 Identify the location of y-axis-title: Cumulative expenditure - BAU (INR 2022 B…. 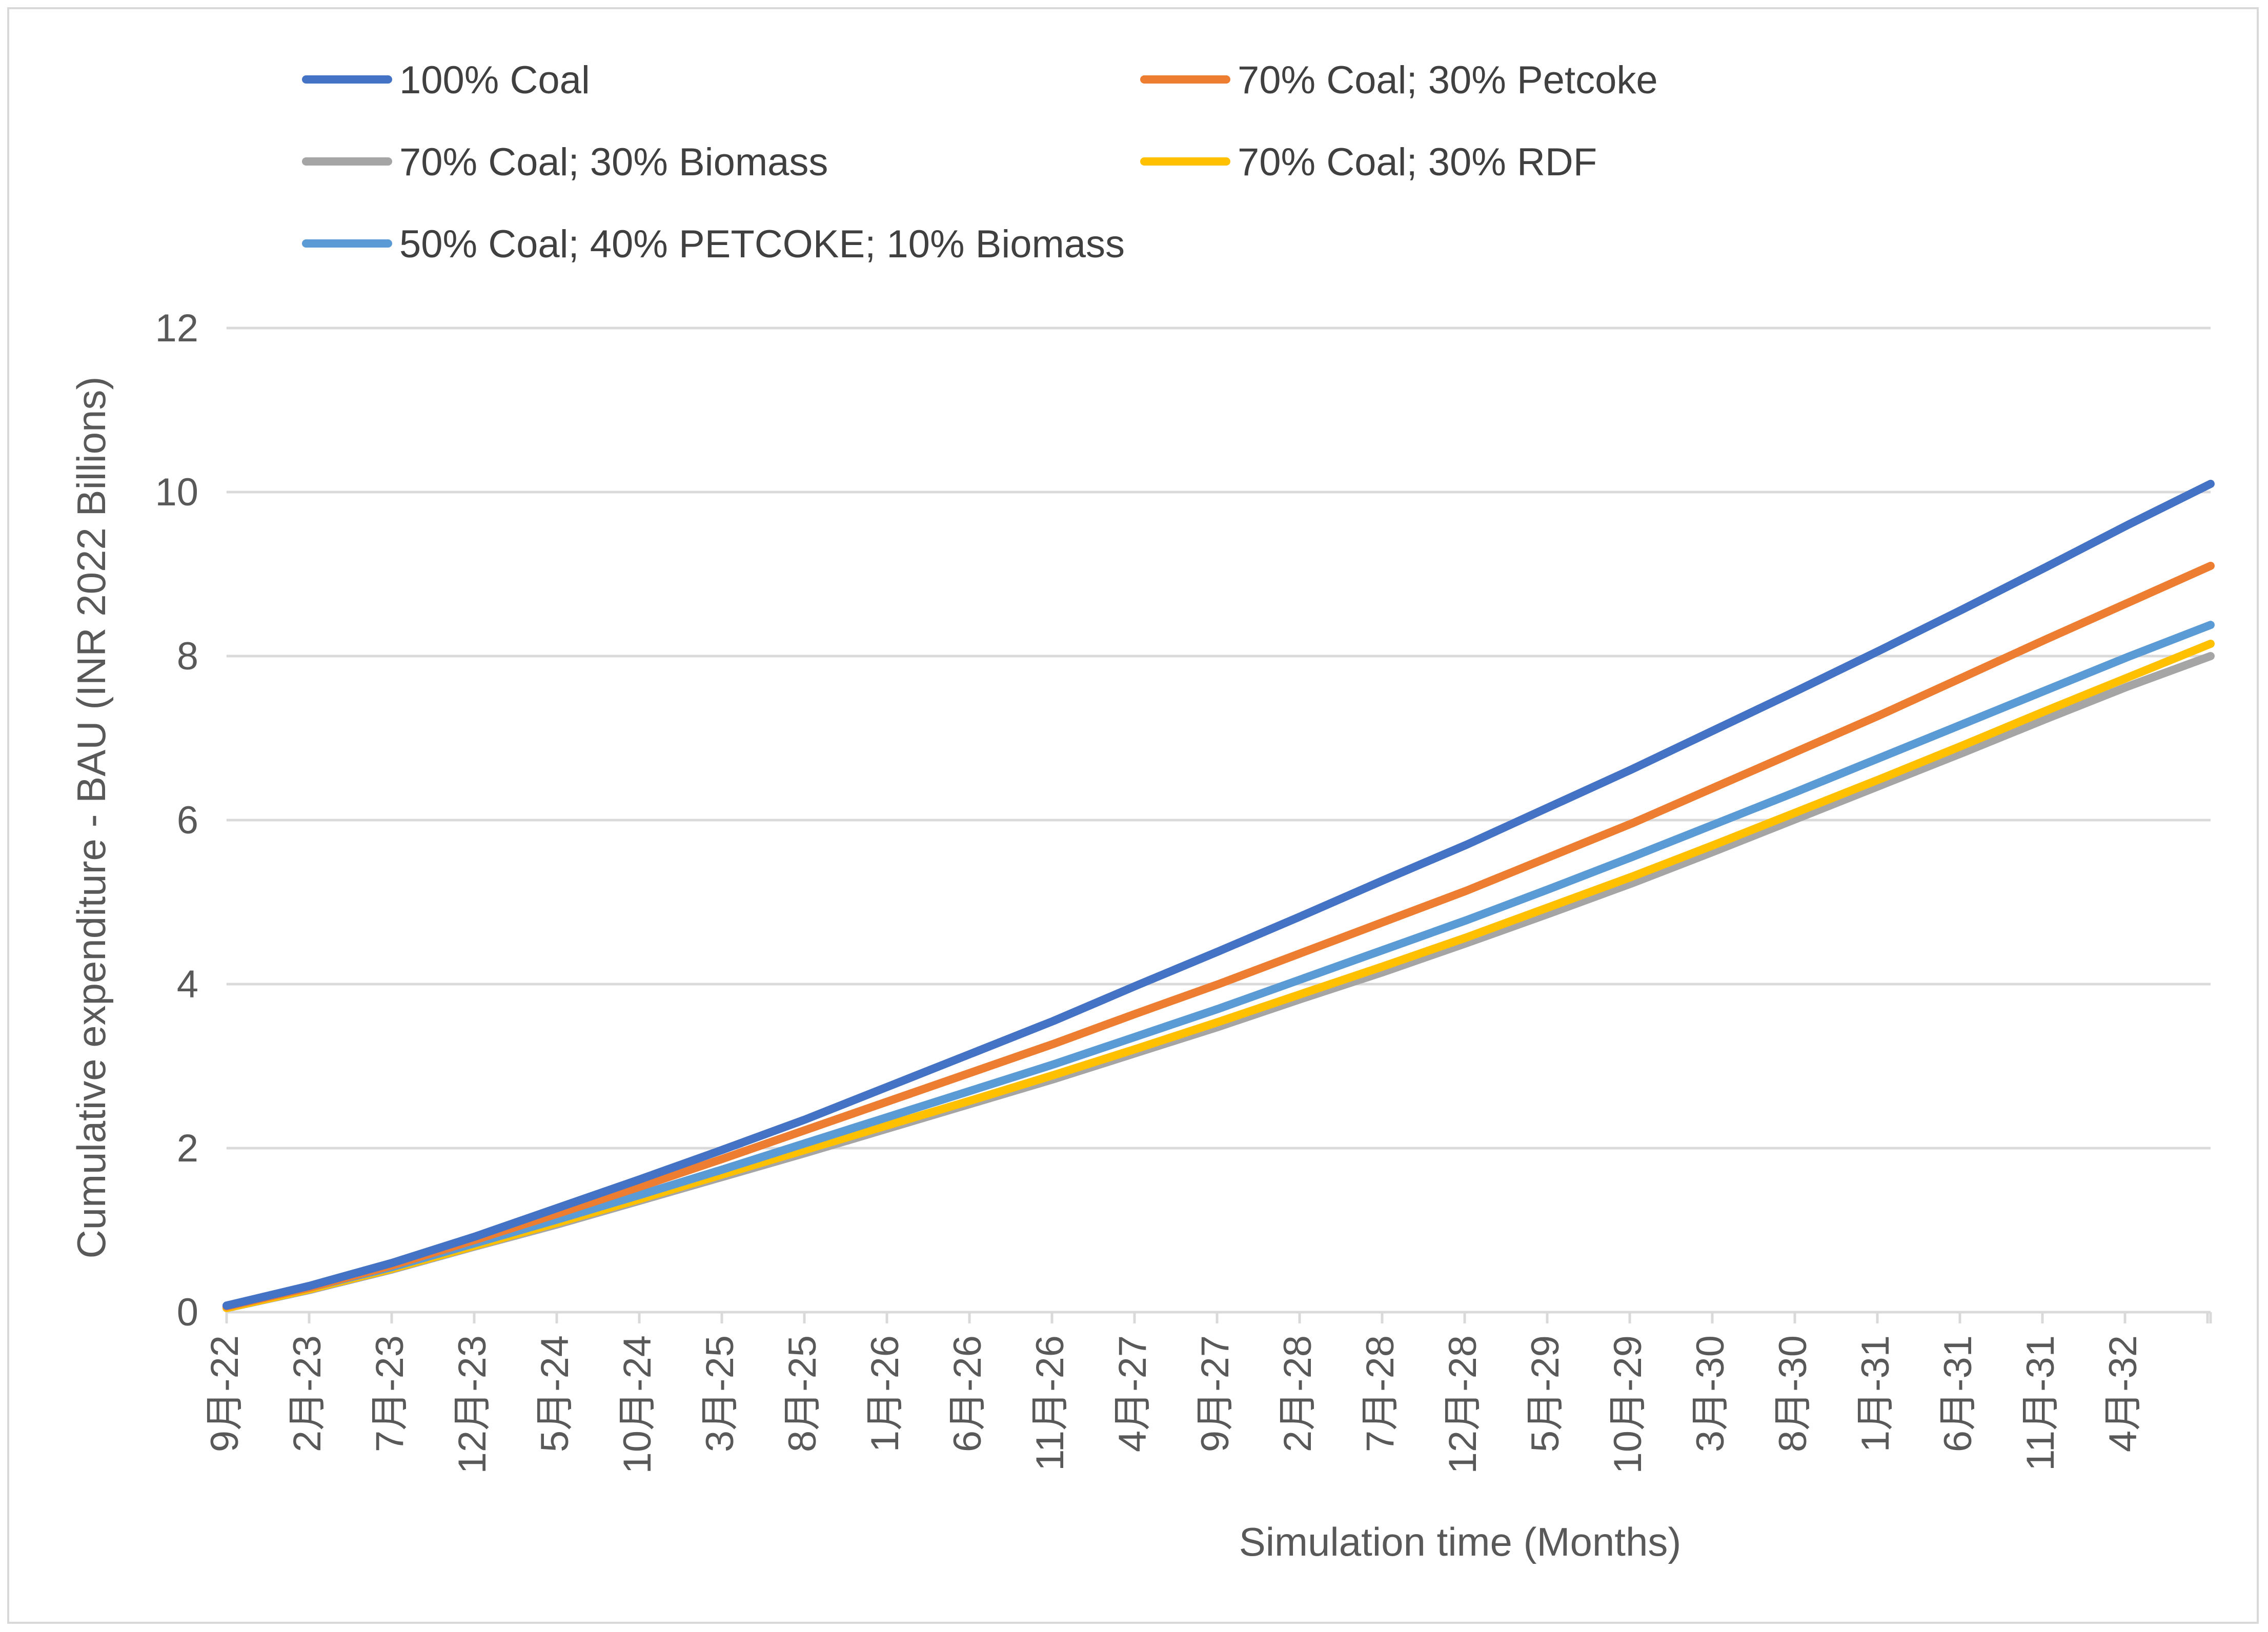
(91, 817).